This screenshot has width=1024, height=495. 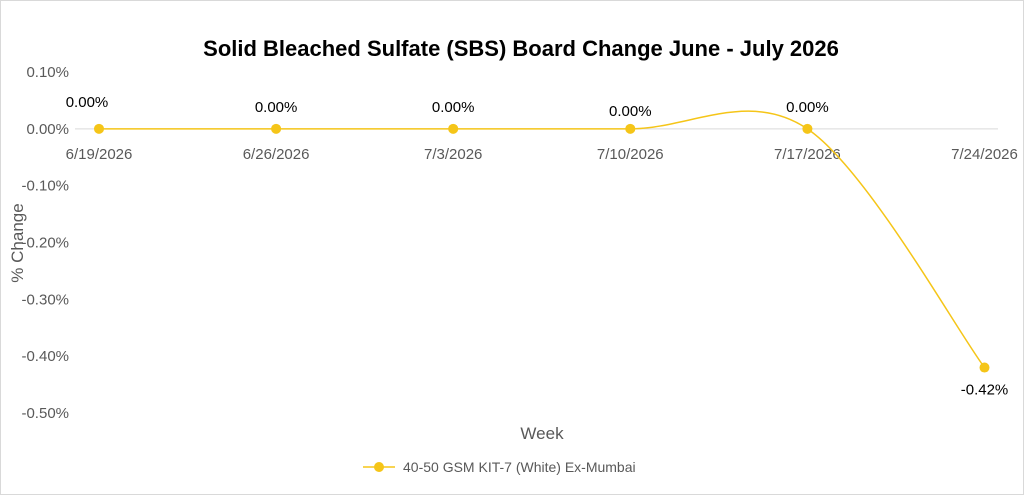 What do you see at coordinates (276, 154) in the screenshot?
I see `x-tick-label: 6/26/2026` at bounding box center [276, 154].